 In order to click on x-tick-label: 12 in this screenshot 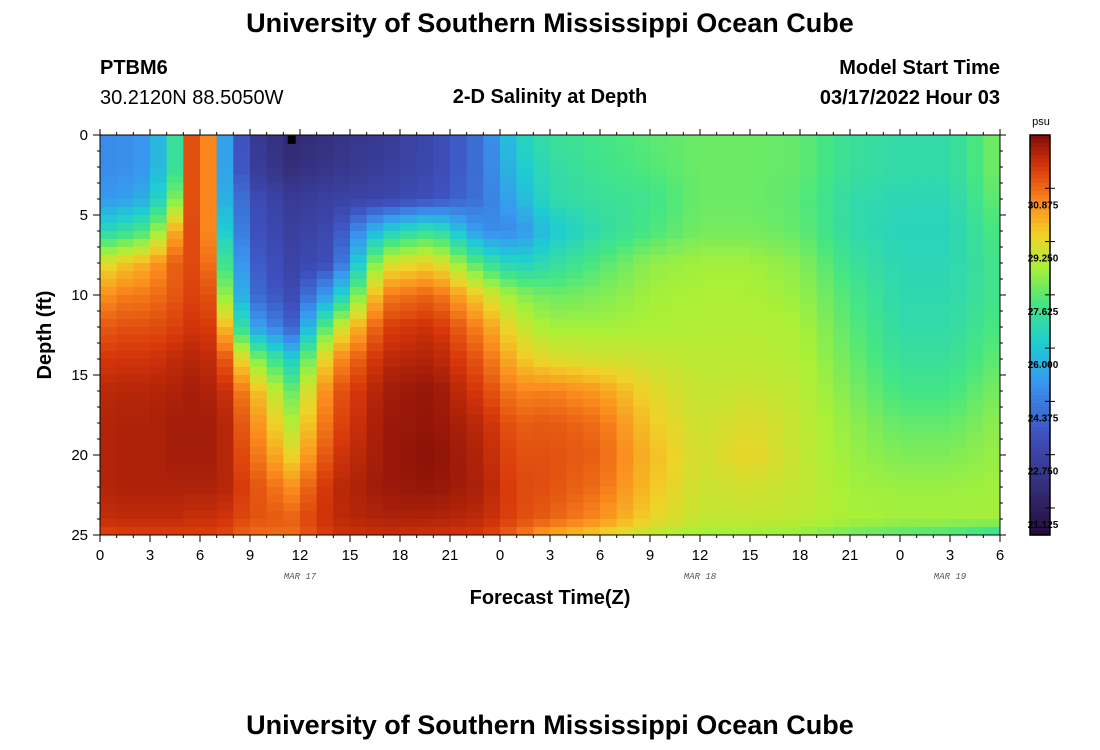, I will do `click(300, 555)`.